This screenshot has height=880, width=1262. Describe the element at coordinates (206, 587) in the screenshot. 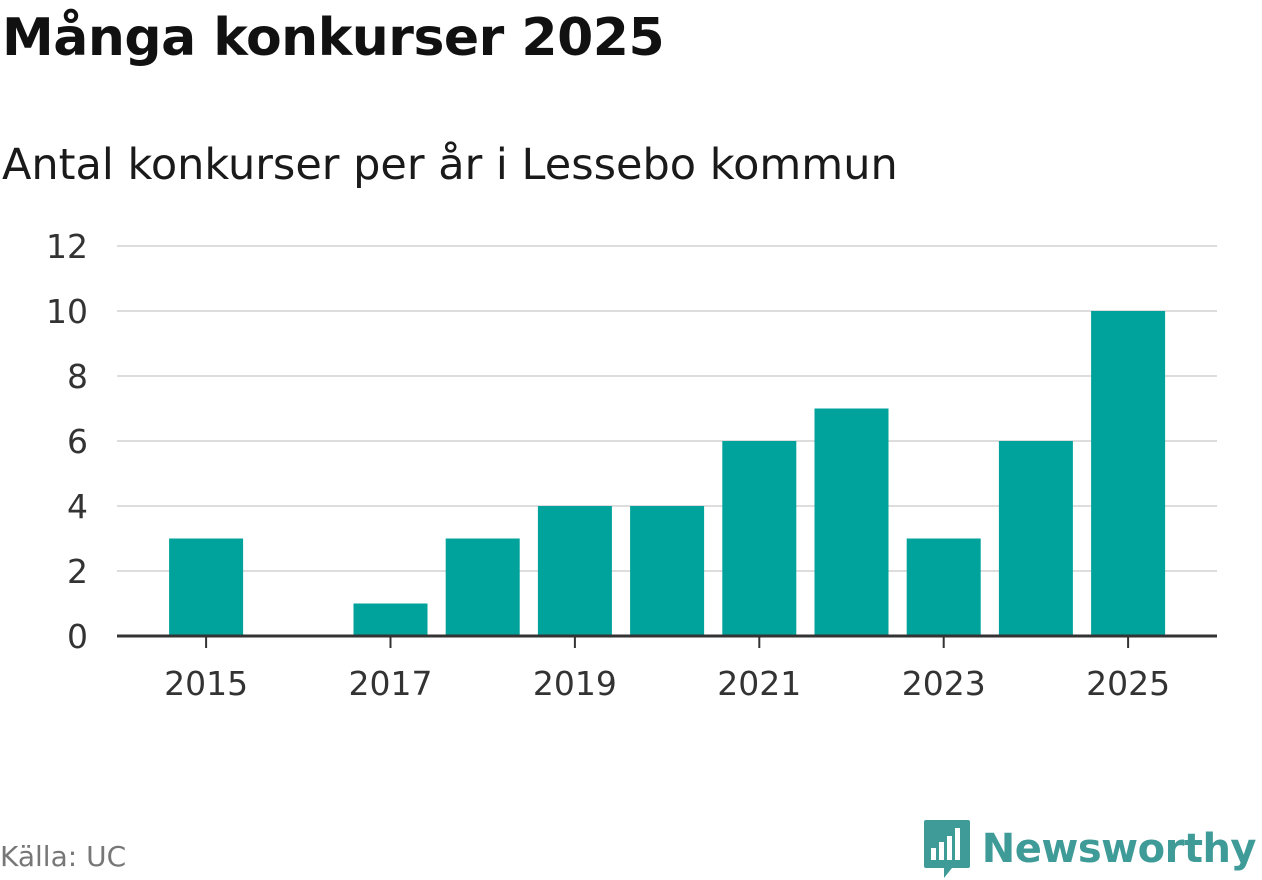

I see `bar-2015` at that location.